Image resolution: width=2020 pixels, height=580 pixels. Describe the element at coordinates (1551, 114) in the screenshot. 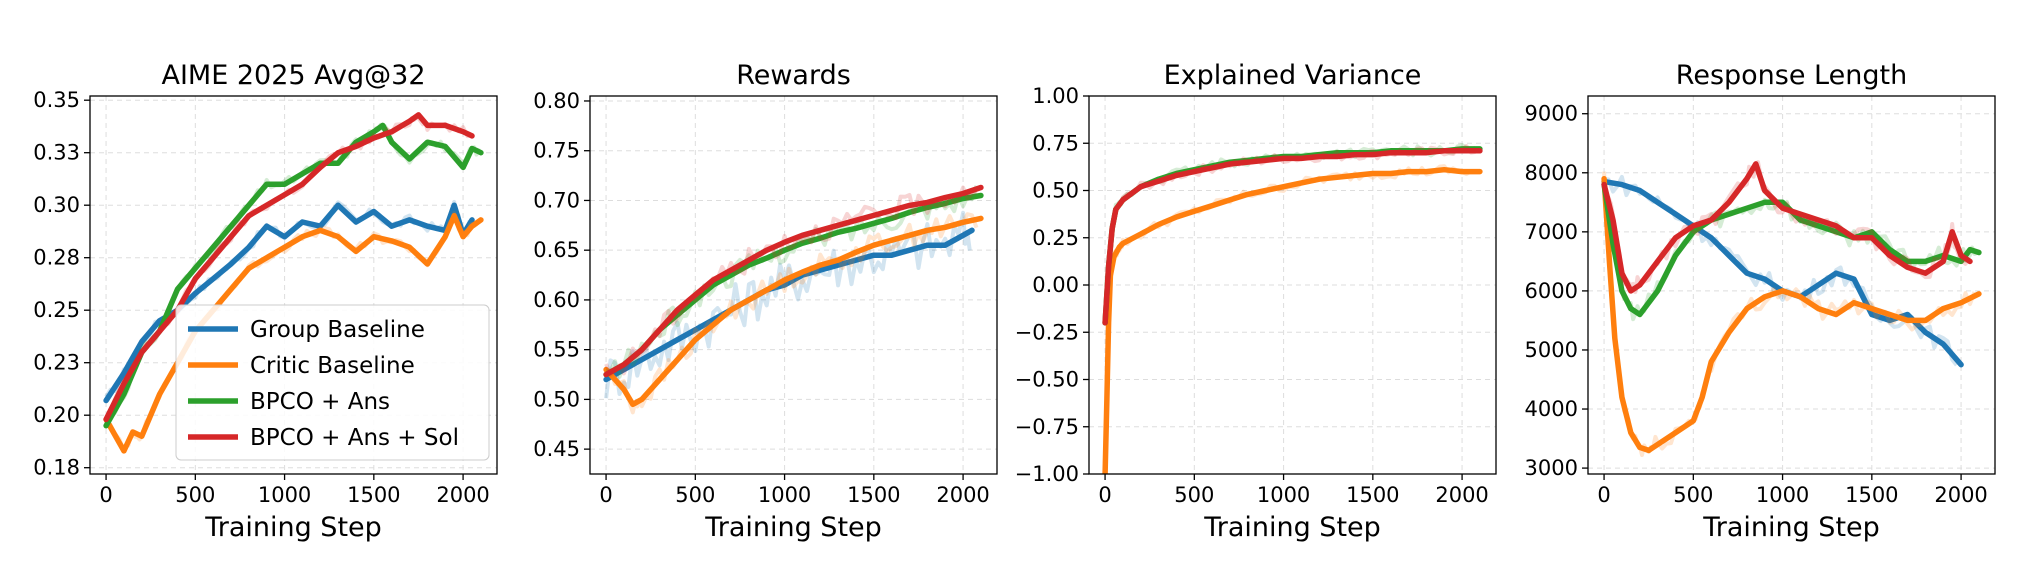

I see `y-tick-label: 9000` at that location.